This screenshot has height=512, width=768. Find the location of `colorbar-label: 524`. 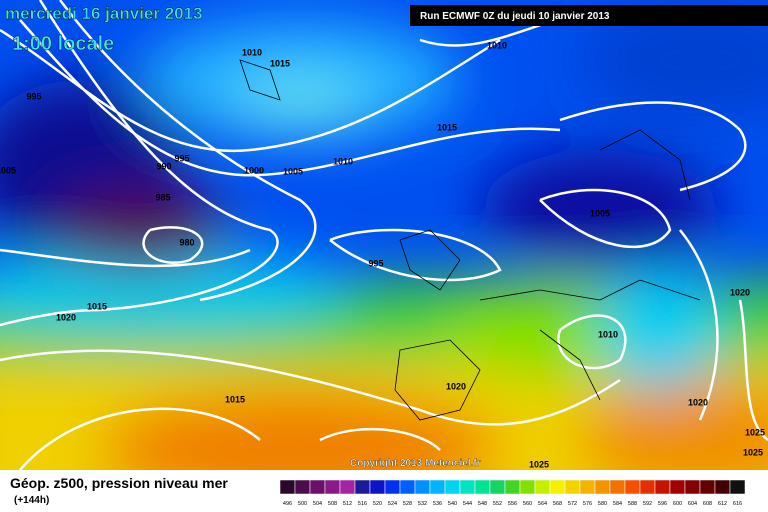

colorbar-label: 524 is located at coordinates (392, 504).